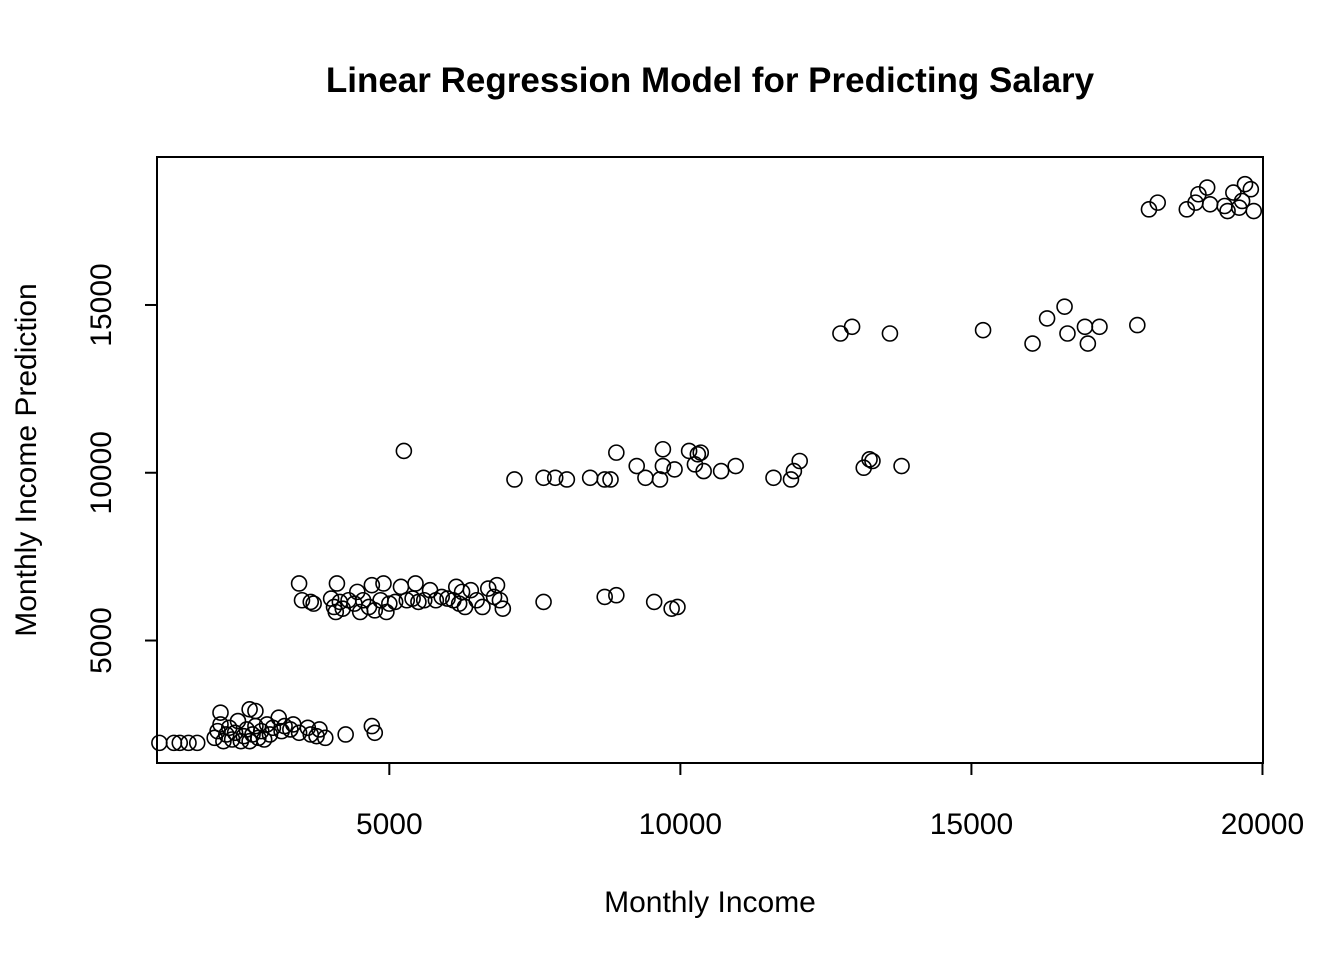 This screenshot has width=1344, height=960. What do you see at coordinates (121, 468) in the screenshot?
I see `y-axis: 5000 10000 15000` at bounding box center [121, 468].